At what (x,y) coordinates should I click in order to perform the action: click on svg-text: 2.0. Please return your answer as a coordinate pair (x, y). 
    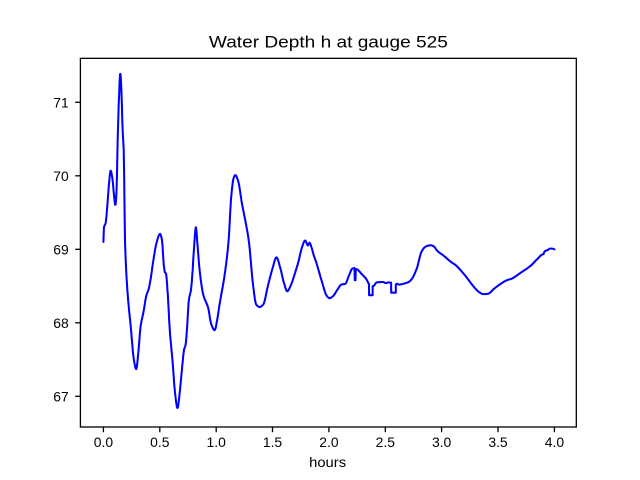
    Looking at the image, I should click on (329, 442).